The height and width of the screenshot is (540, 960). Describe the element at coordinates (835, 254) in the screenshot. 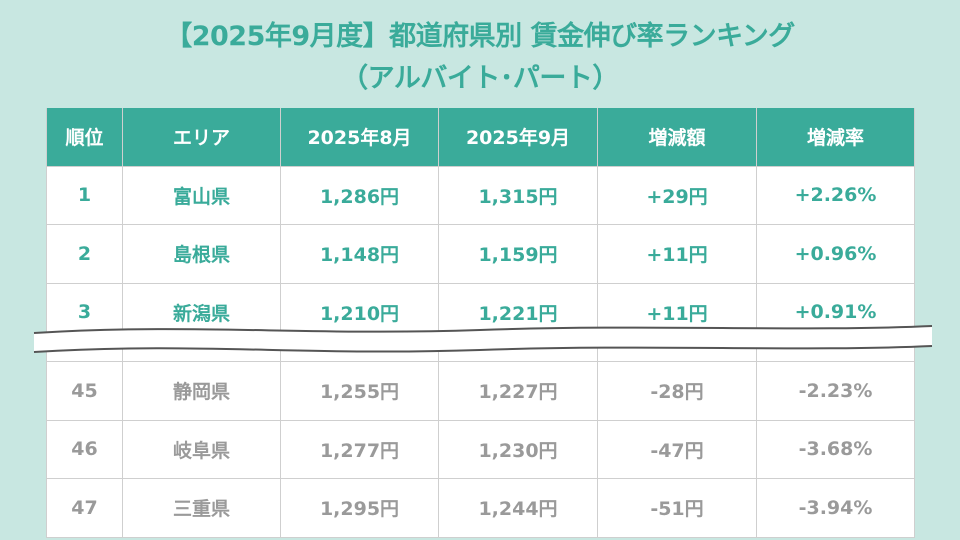

I see `cell: +0.96%` at that location.